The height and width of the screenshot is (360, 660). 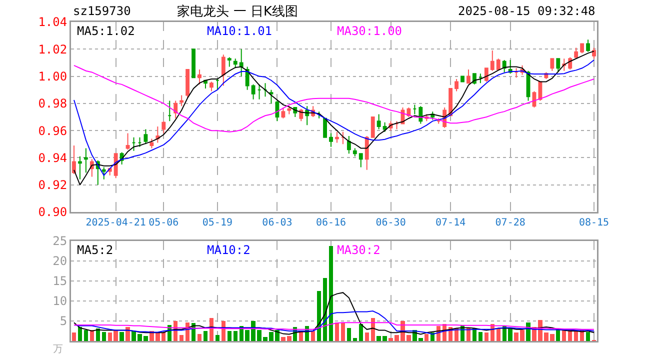 I want to click on y-tick-label: 0.98, so click(x=53, y=103).